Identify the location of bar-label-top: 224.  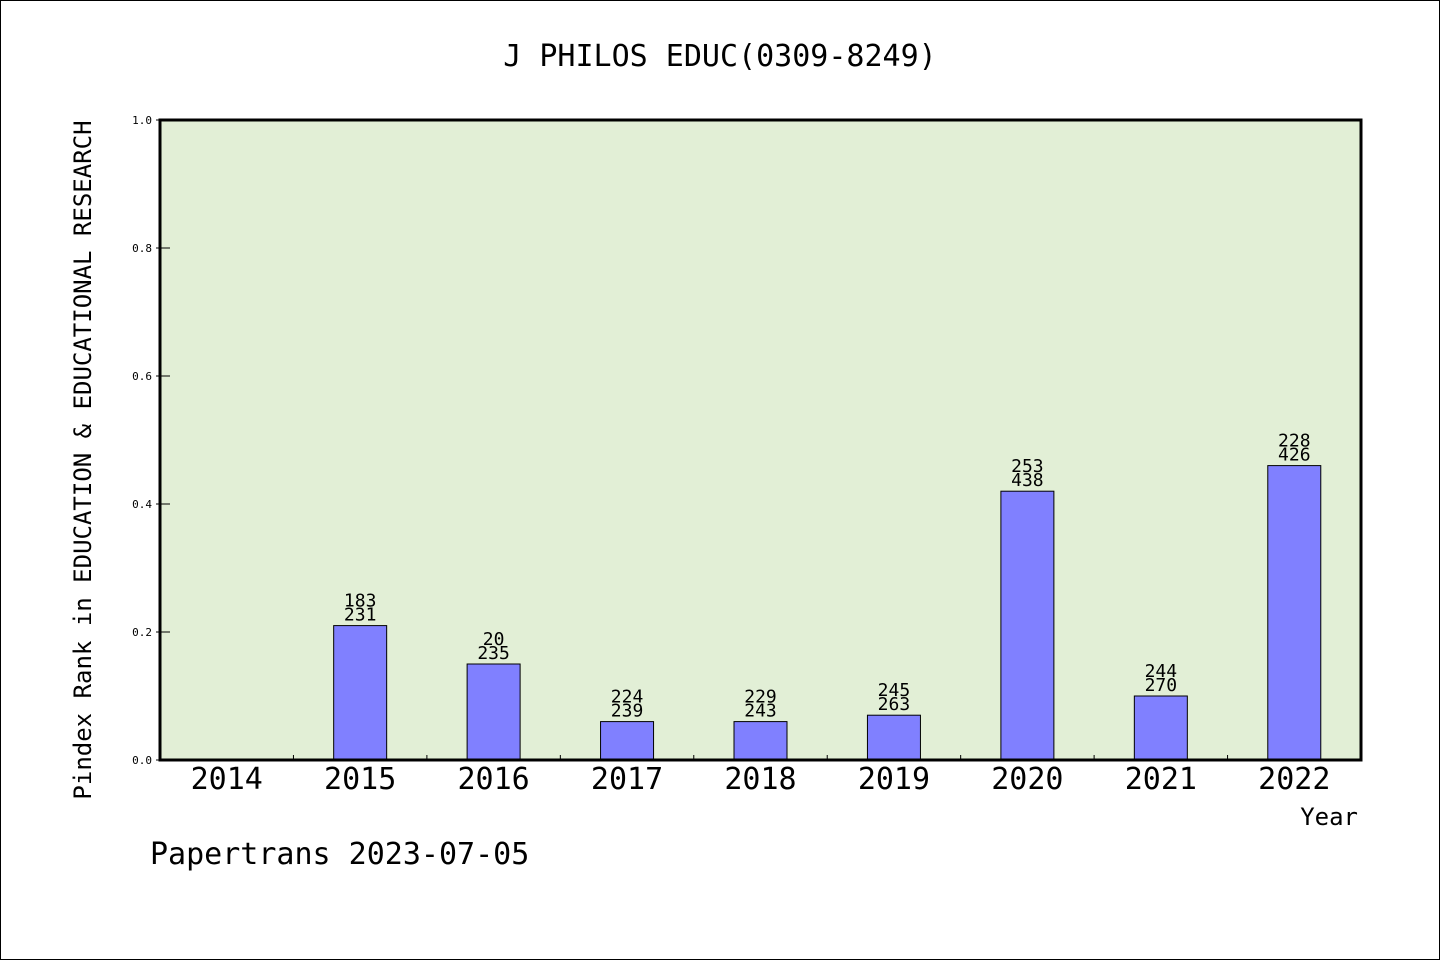
(627, 697).